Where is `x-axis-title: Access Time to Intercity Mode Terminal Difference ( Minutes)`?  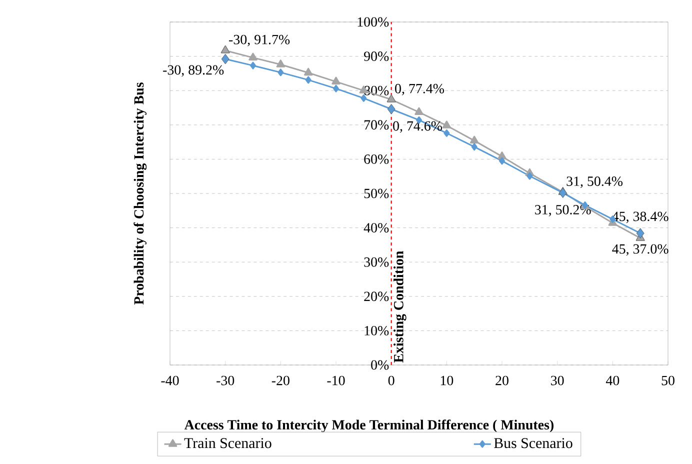
x-axis-title: Access Time to Intercity Mode Terminal Difference ( Minutes) is located at coordinates (369, 426).